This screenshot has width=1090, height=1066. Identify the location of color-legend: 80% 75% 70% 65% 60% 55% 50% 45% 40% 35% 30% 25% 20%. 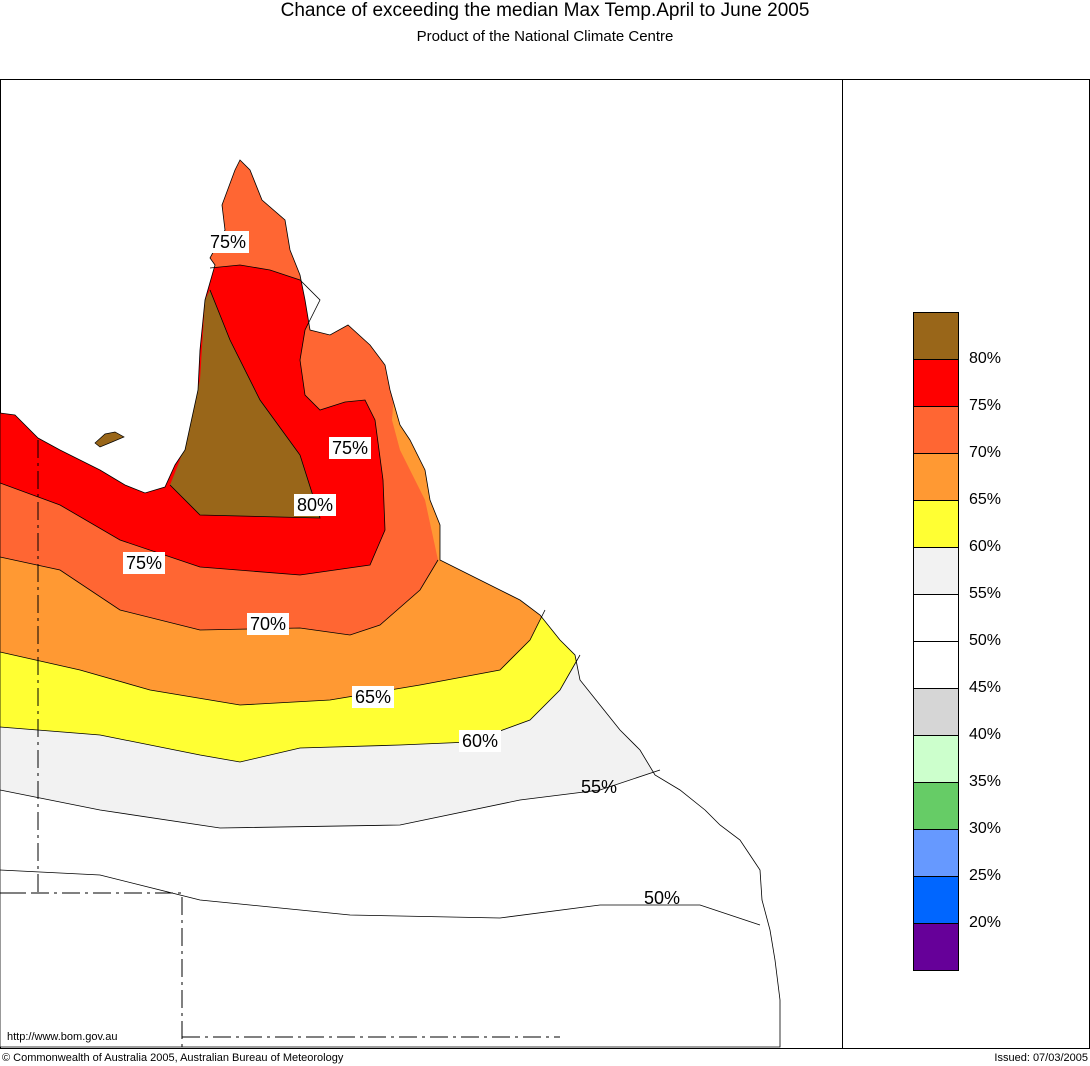
(957, 641).